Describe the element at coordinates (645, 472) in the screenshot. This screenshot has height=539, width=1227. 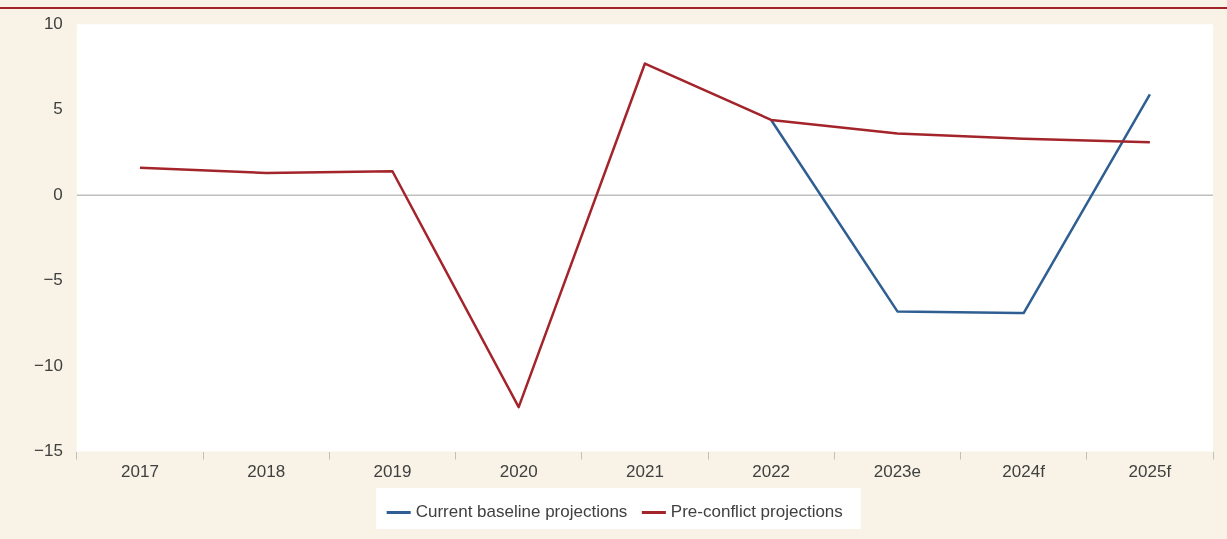
I see `x-tick-label: 2021` at that location.